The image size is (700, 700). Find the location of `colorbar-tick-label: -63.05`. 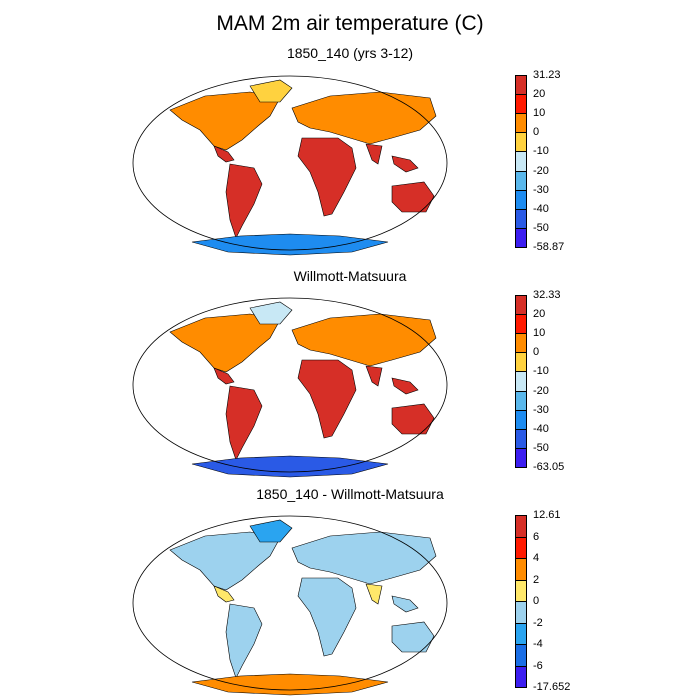

colorbar-tick-label: -63.05 is located at coordinates (549, 467).